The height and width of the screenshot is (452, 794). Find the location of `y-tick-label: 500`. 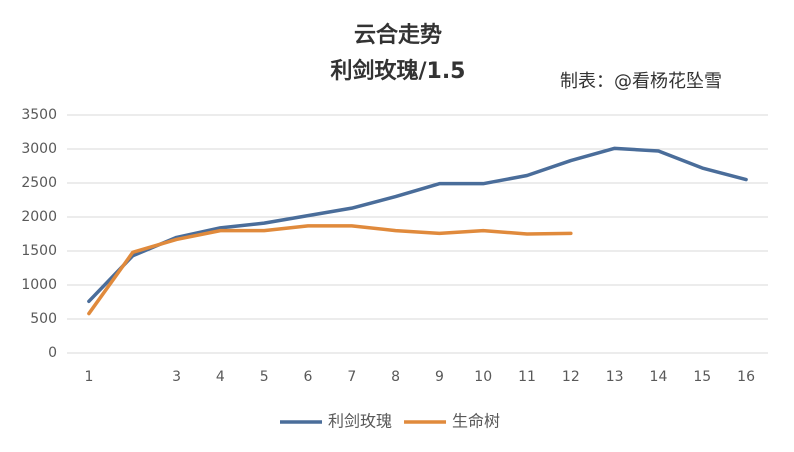

y-tick-label: 500 is located at coordinates (43, 319).